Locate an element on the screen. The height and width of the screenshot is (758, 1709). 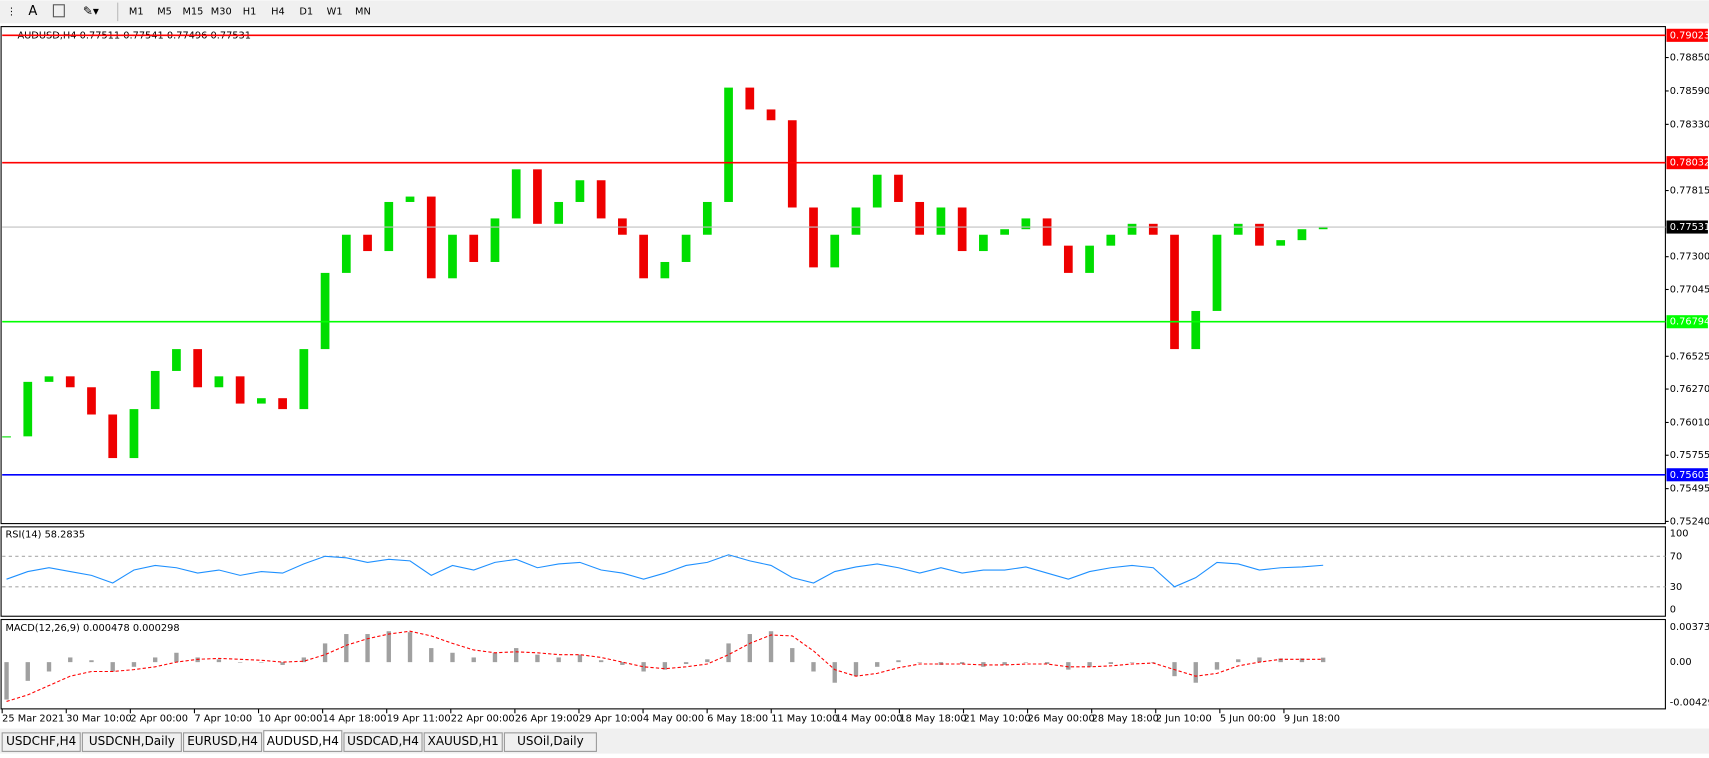
shapes-tool: ✎▾ is located at coordinates (91, 11).